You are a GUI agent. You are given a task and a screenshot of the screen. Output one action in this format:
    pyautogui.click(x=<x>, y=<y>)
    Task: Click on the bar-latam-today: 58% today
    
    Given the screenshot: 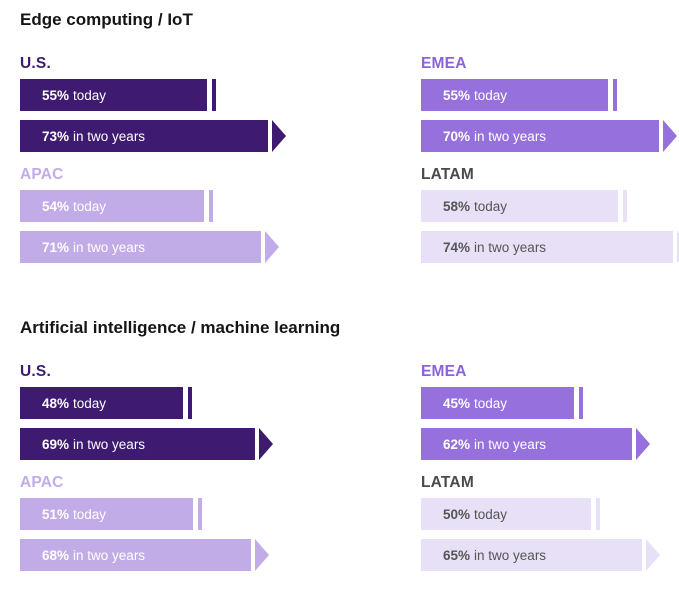 What is the action you would take?
    pyautogui.click(x=519, y=206)
    